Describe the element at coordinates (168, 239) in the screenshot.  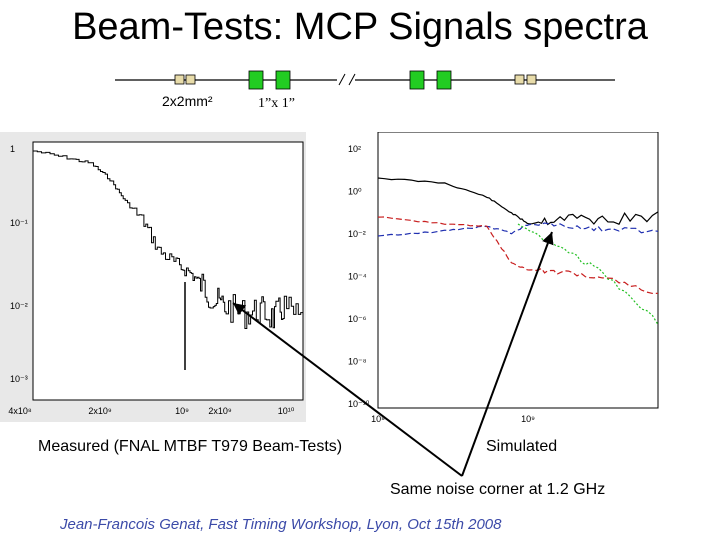
I see `measured-series-line` at that location.